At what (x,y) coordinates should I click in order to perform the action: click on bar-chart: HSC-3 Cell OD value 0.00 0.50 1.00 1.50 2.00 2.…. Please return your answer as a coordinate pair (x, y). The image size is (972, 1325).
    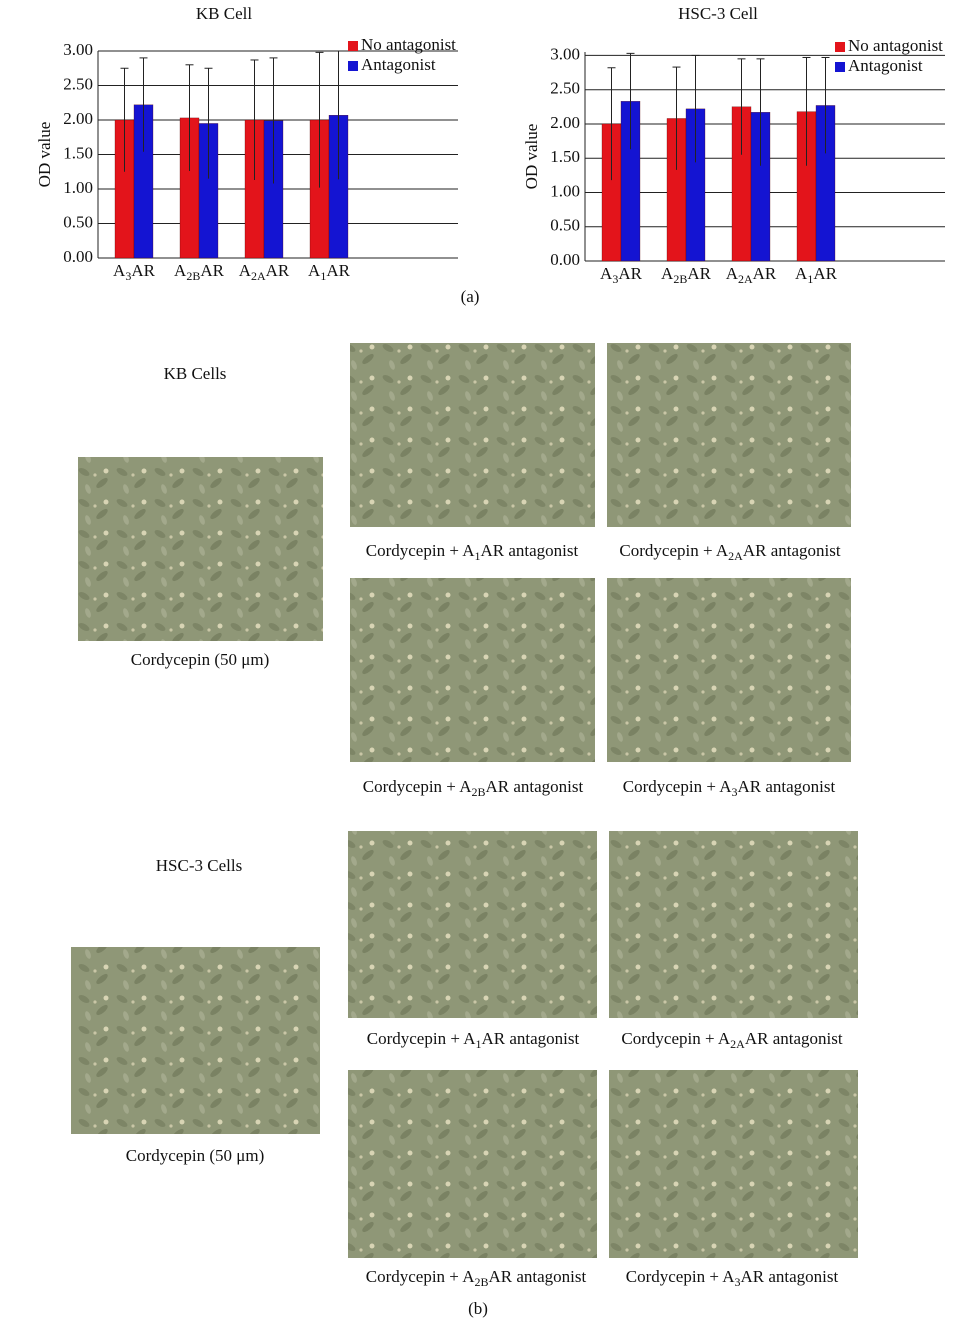
    Looking at the image, I should click on (733, 145).